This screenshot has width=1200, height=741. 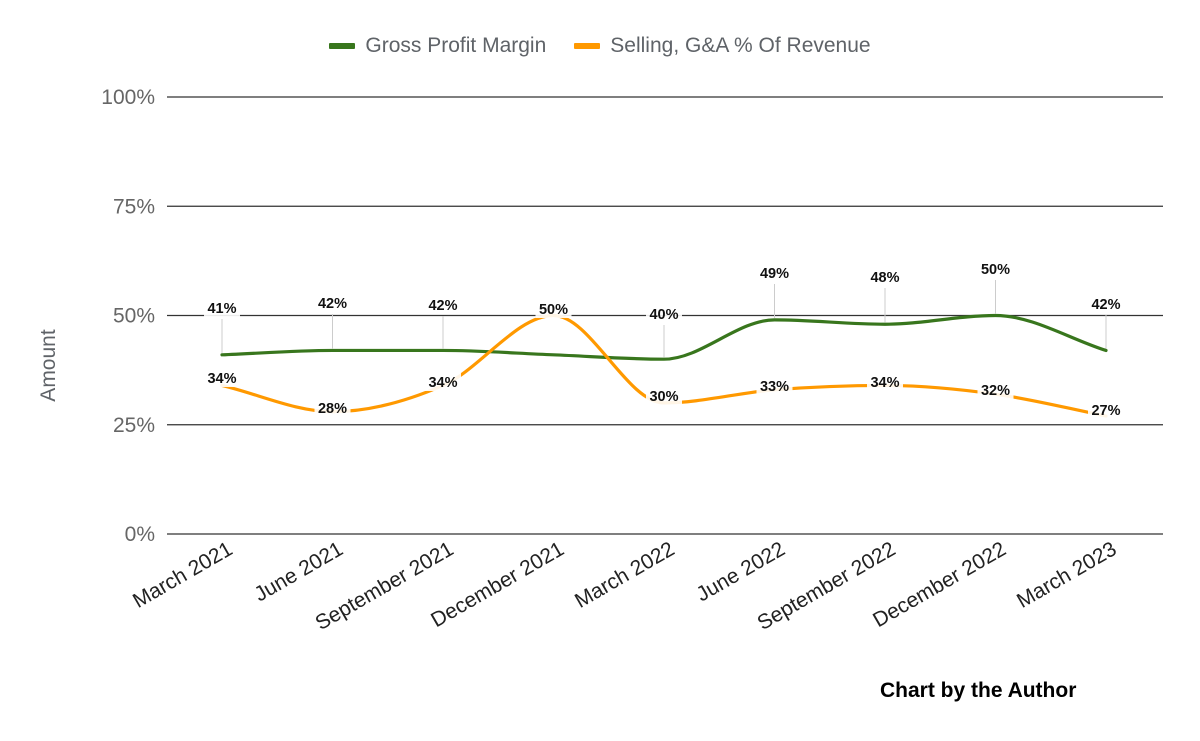 I want to click on legend-label: Gross Profit Margin, so click(x=456, y=45).